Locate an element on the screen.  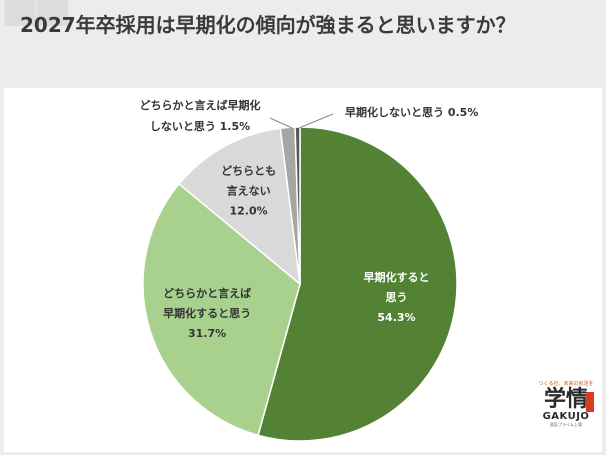
slice-label-3: どちらかと言えば早期化しないと思う 1.5% is located at coordinates (200, 115).